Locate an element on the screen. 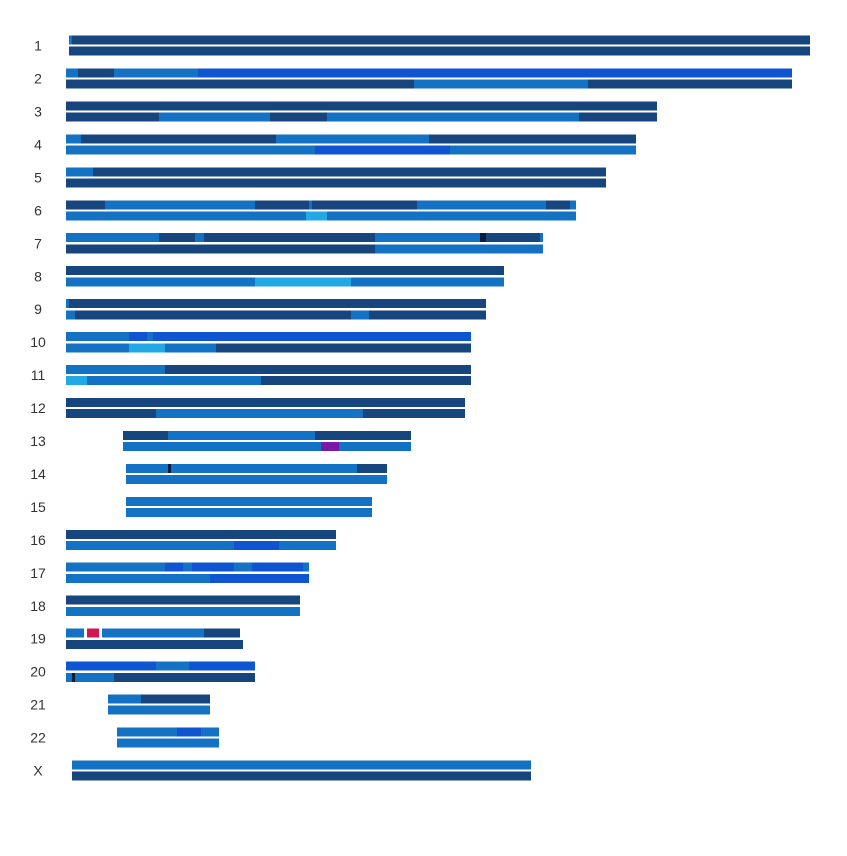 The width and height of the screenshot is (847, 856). chromosome-1: 1 is located at coordinates (422, 45).